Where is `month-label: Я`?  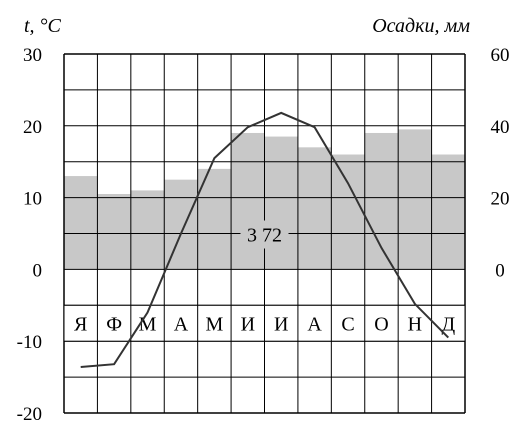 month-label: Я is located at coordinates (80, 324).